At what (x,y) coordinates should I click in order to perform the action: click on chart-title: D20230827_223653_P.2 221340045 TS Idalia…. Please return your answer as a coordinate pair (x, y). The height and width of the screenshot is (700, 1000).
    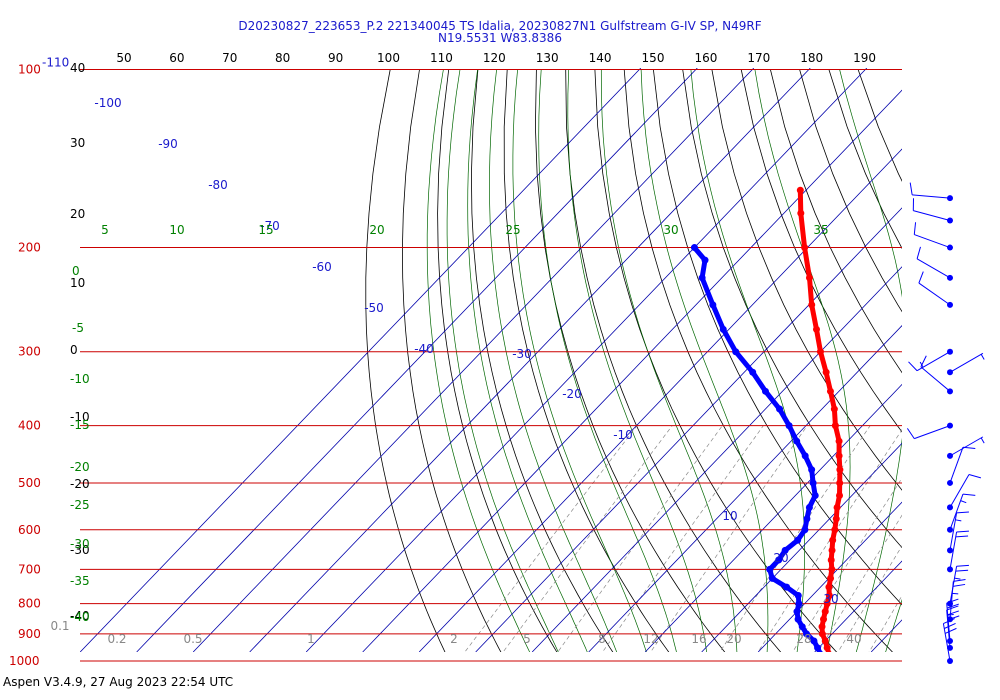
    Looking at the image, I should click on (500, 32).